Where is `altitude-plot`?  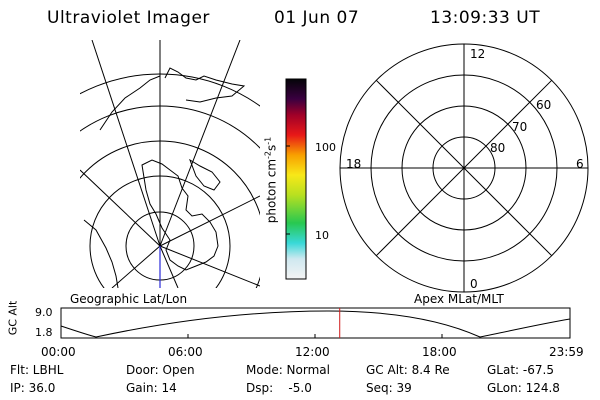 altitude-plot is located at coordinates (315, 323).